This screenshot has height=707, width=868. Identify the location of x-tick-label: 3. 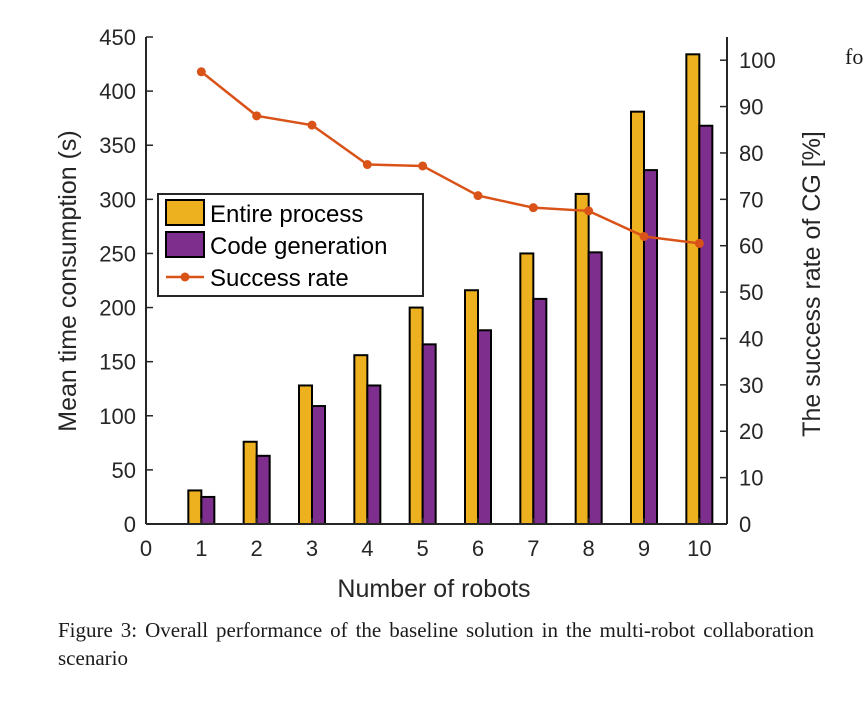
(312, 548).